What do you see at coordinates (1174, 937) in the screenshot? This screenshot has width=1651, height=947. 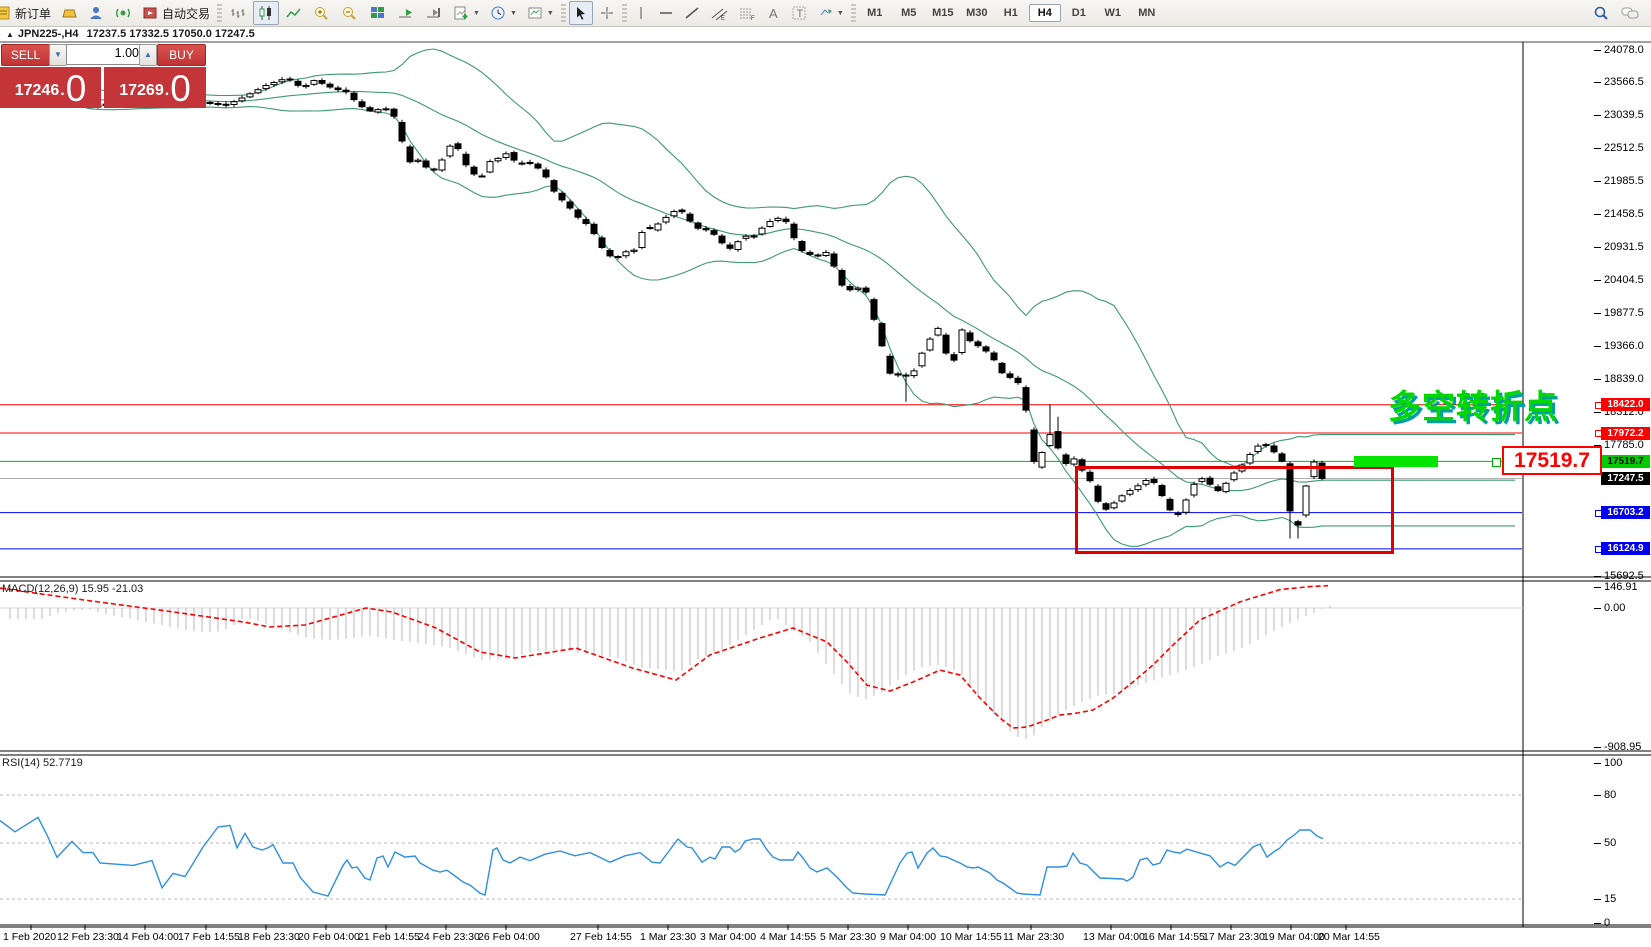 I see `time-axis-label: 16 Mar 14:55` at bounding box center [1174, 937].